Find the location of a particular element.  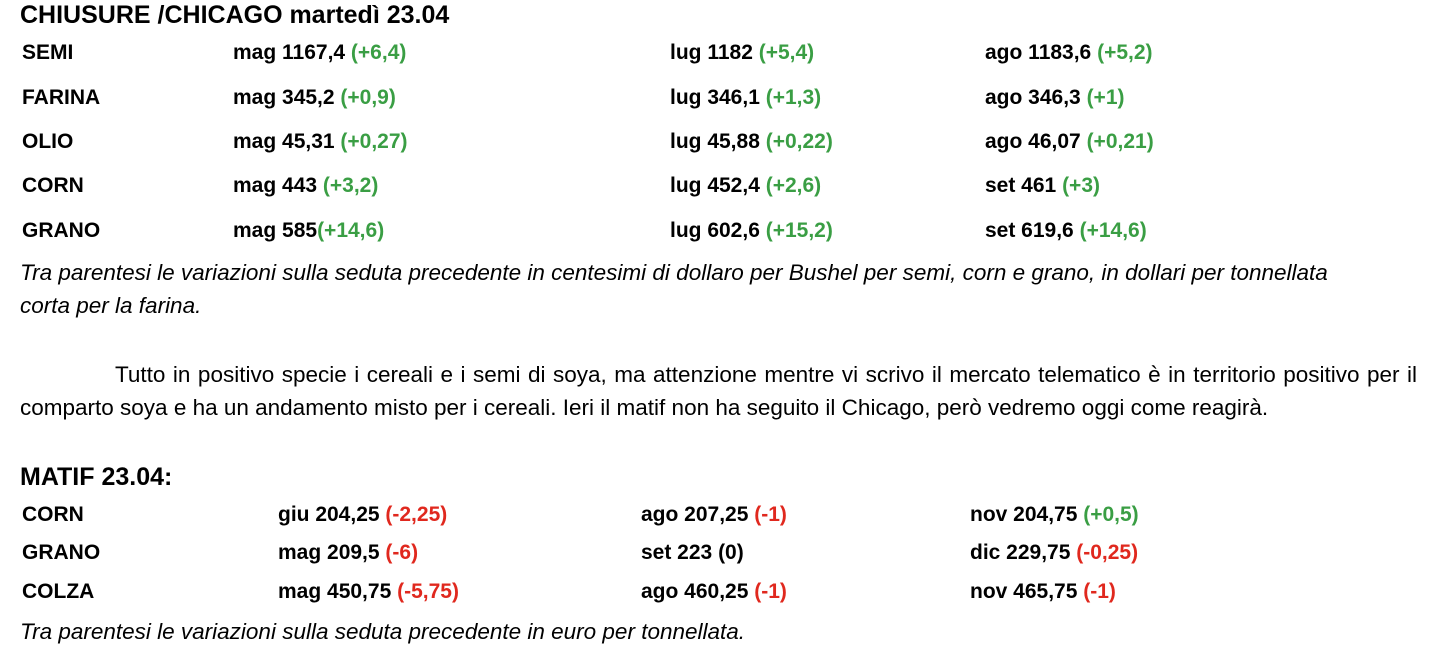

quote: mag 345,2 (+0,9) is located at coordinates (314, 98).